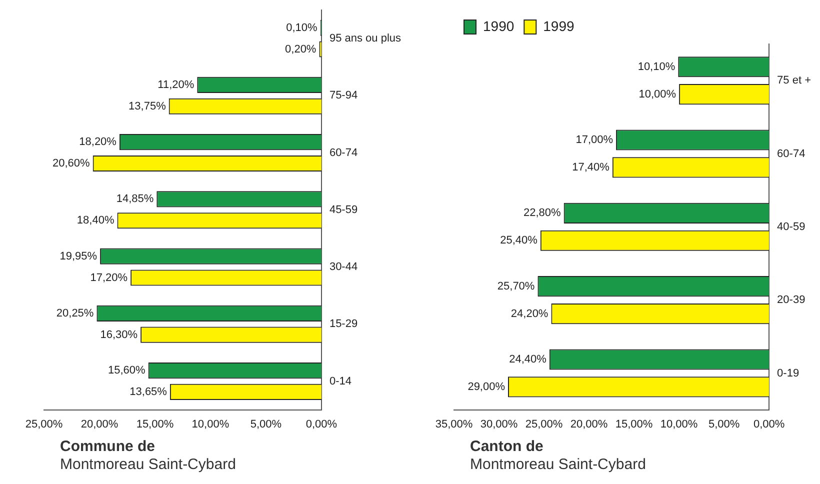 Image resolution: width=820 pixels, height=484 pixels. What do you see at coordinates (559, 26) in the screenshot?
I see `legend-label: 1999` at bounding box center [559, 26].